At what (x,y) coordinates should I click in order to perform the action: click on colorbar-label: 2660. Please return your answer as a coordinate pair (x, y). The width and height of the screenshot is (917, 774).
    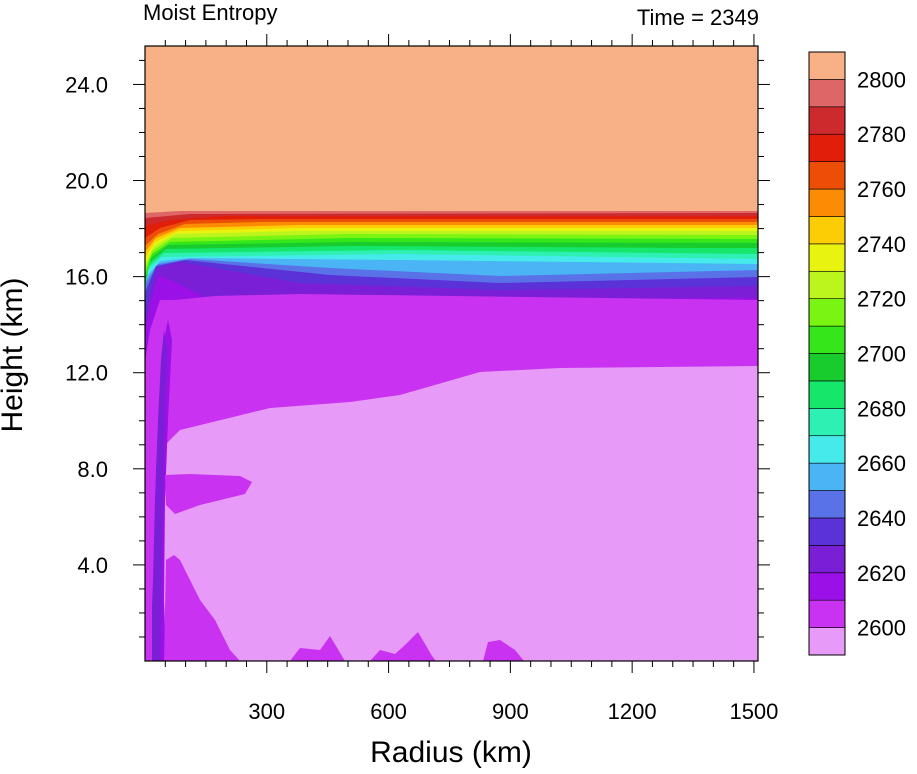
    Looking at the image, I should click on (881, 463).